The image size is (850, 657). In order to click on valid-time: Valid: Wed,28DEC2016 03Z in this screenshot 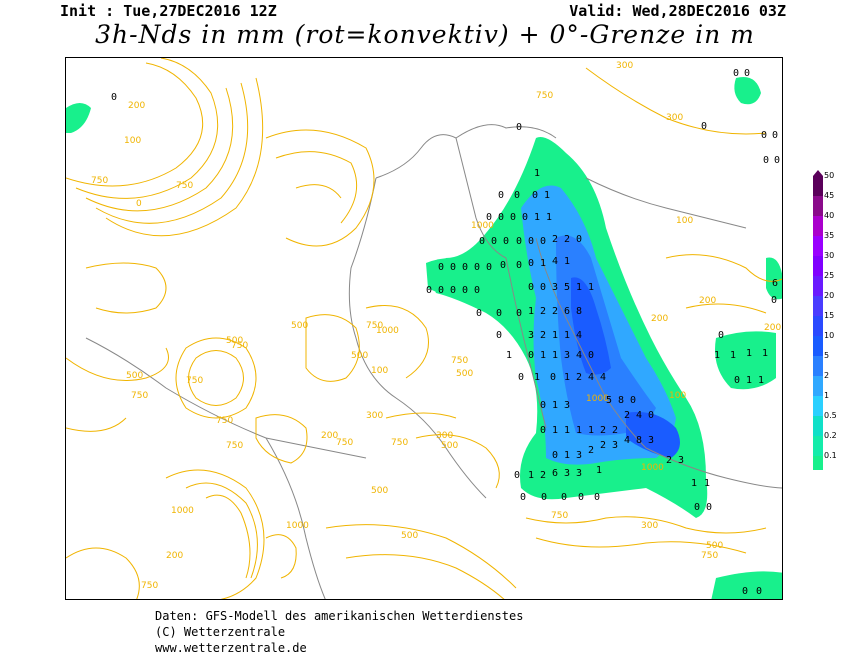, I will do `click(677, 11)`.